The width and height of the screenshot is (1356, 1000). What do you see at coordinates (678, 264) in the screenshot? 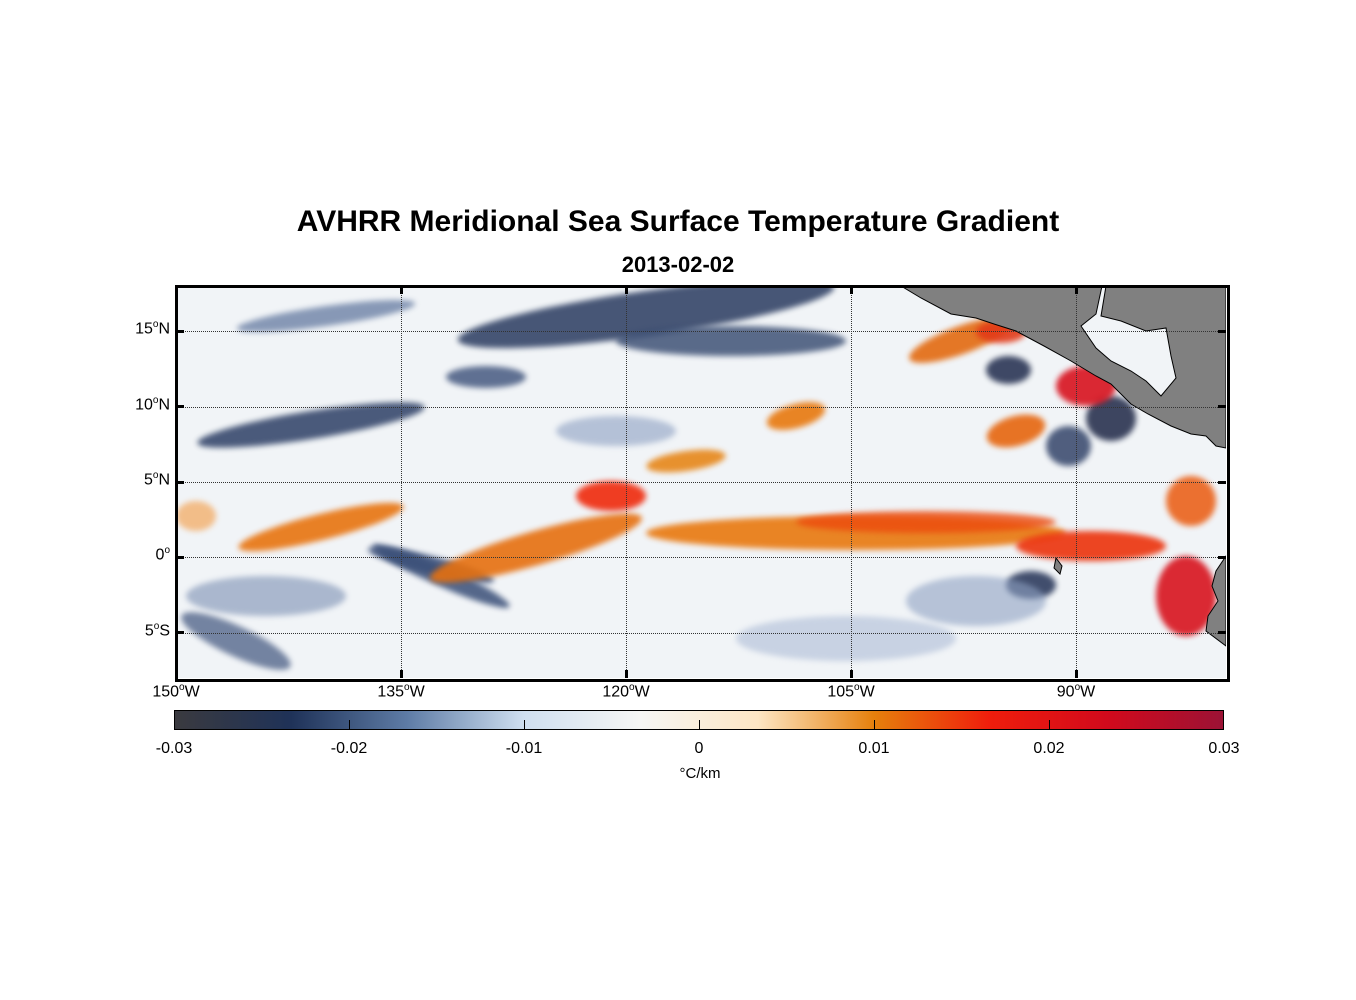
I see `chart-subtitle: 2013-02-02` at bounding box center [678, 264].